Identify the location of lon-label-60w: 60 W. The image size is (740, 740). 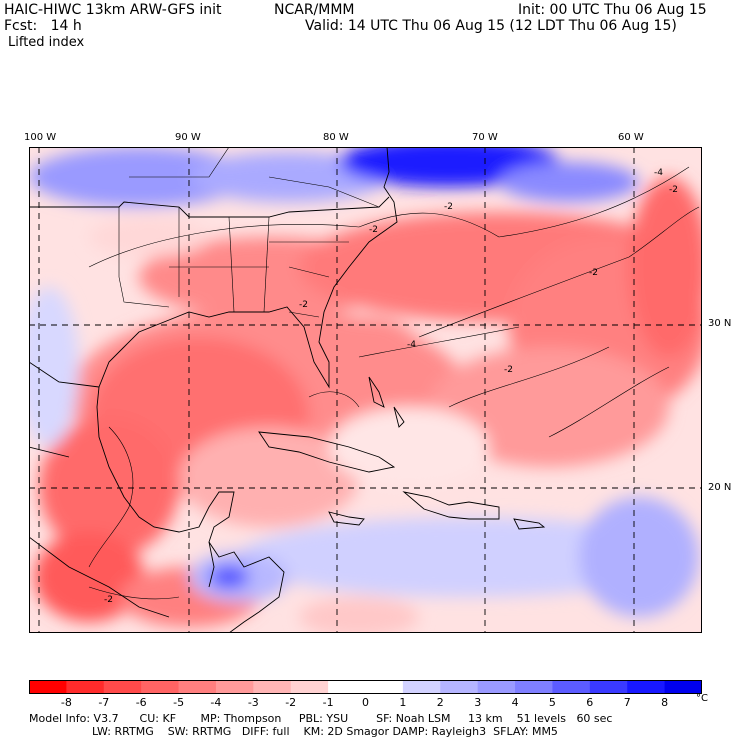
(631, 137).